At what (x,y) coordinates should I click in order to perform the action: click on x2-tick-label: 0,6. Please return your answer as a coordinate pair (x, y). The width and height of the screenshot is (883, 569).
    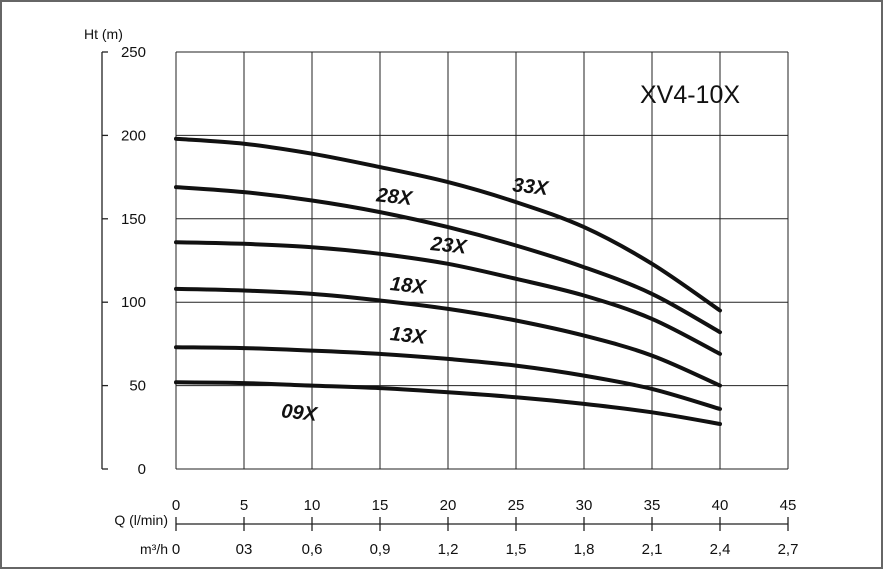
    Looking at the image, I should click on (312, 549).